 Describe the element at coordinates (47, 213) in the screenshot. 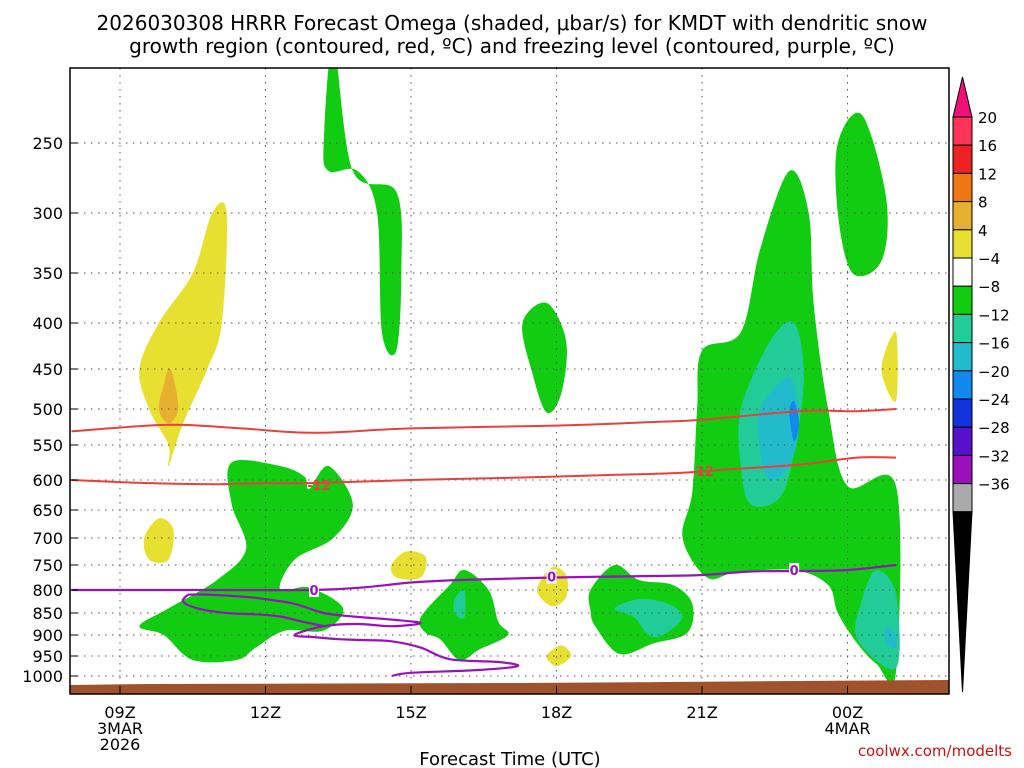

I see `y-tick-label: 300` at that location.